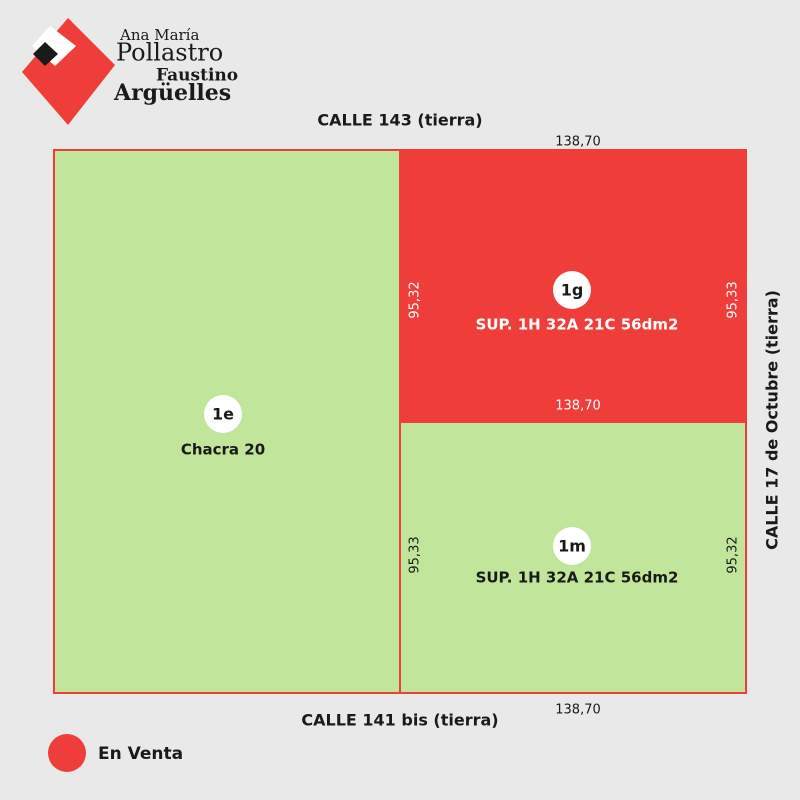 Image resolution: width=800 pixels, height=800 pixels. I want to click on lot-id: 1g, so click(572, 290).